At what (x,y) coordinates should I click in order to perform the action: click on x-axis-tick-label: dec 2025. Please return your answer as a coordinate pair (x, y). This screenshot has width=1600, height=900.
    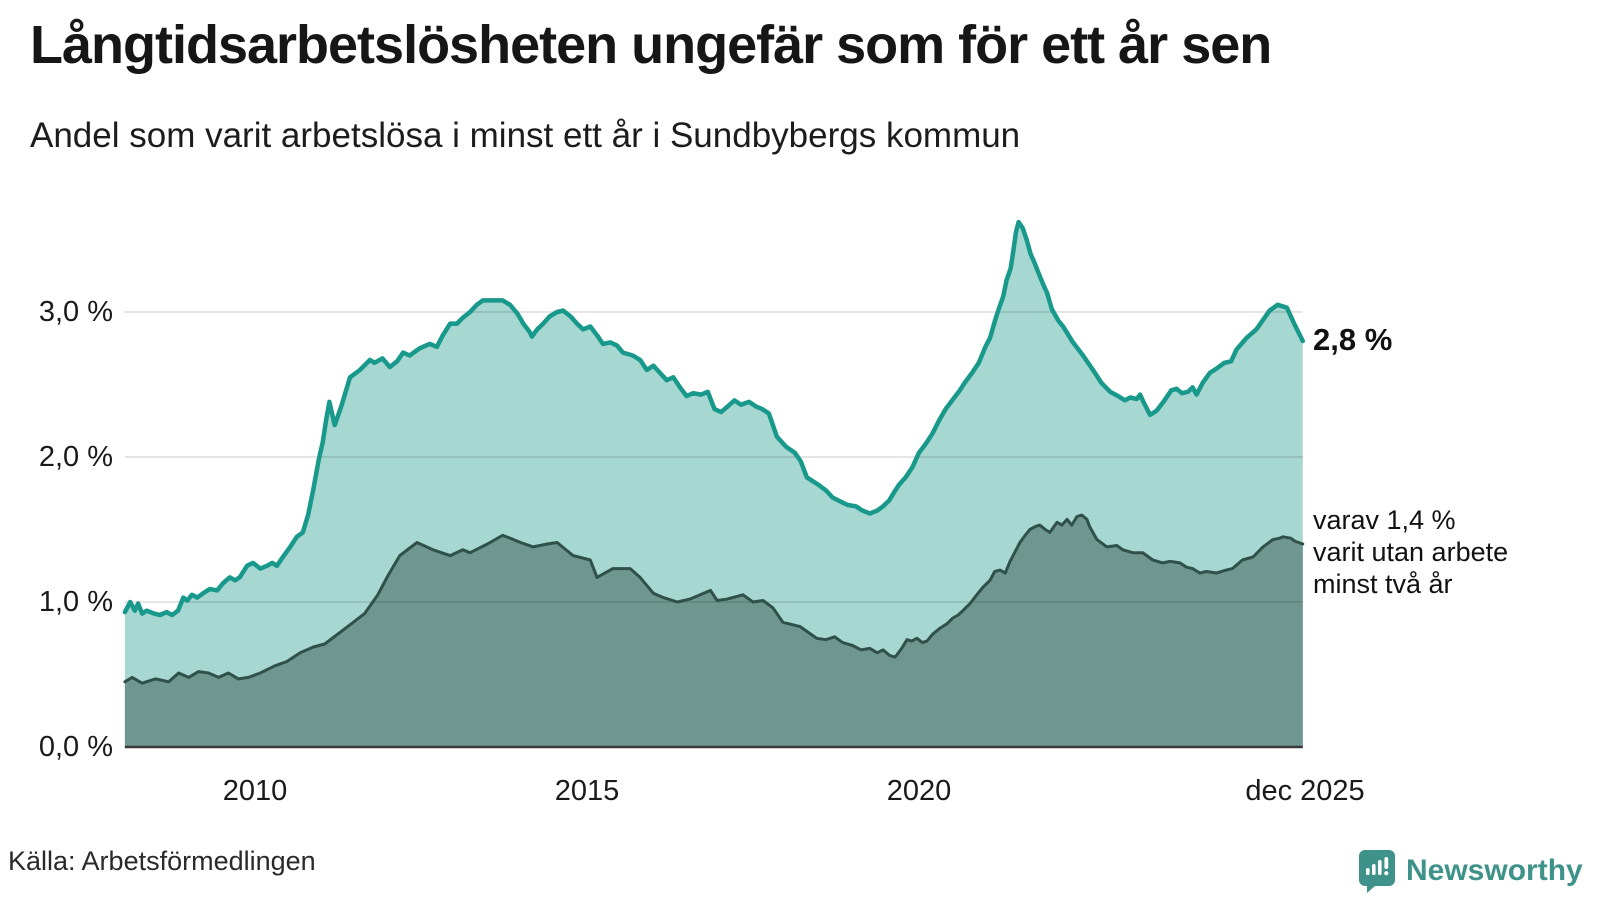
    Looking at the image, I should click on (1305, 791).